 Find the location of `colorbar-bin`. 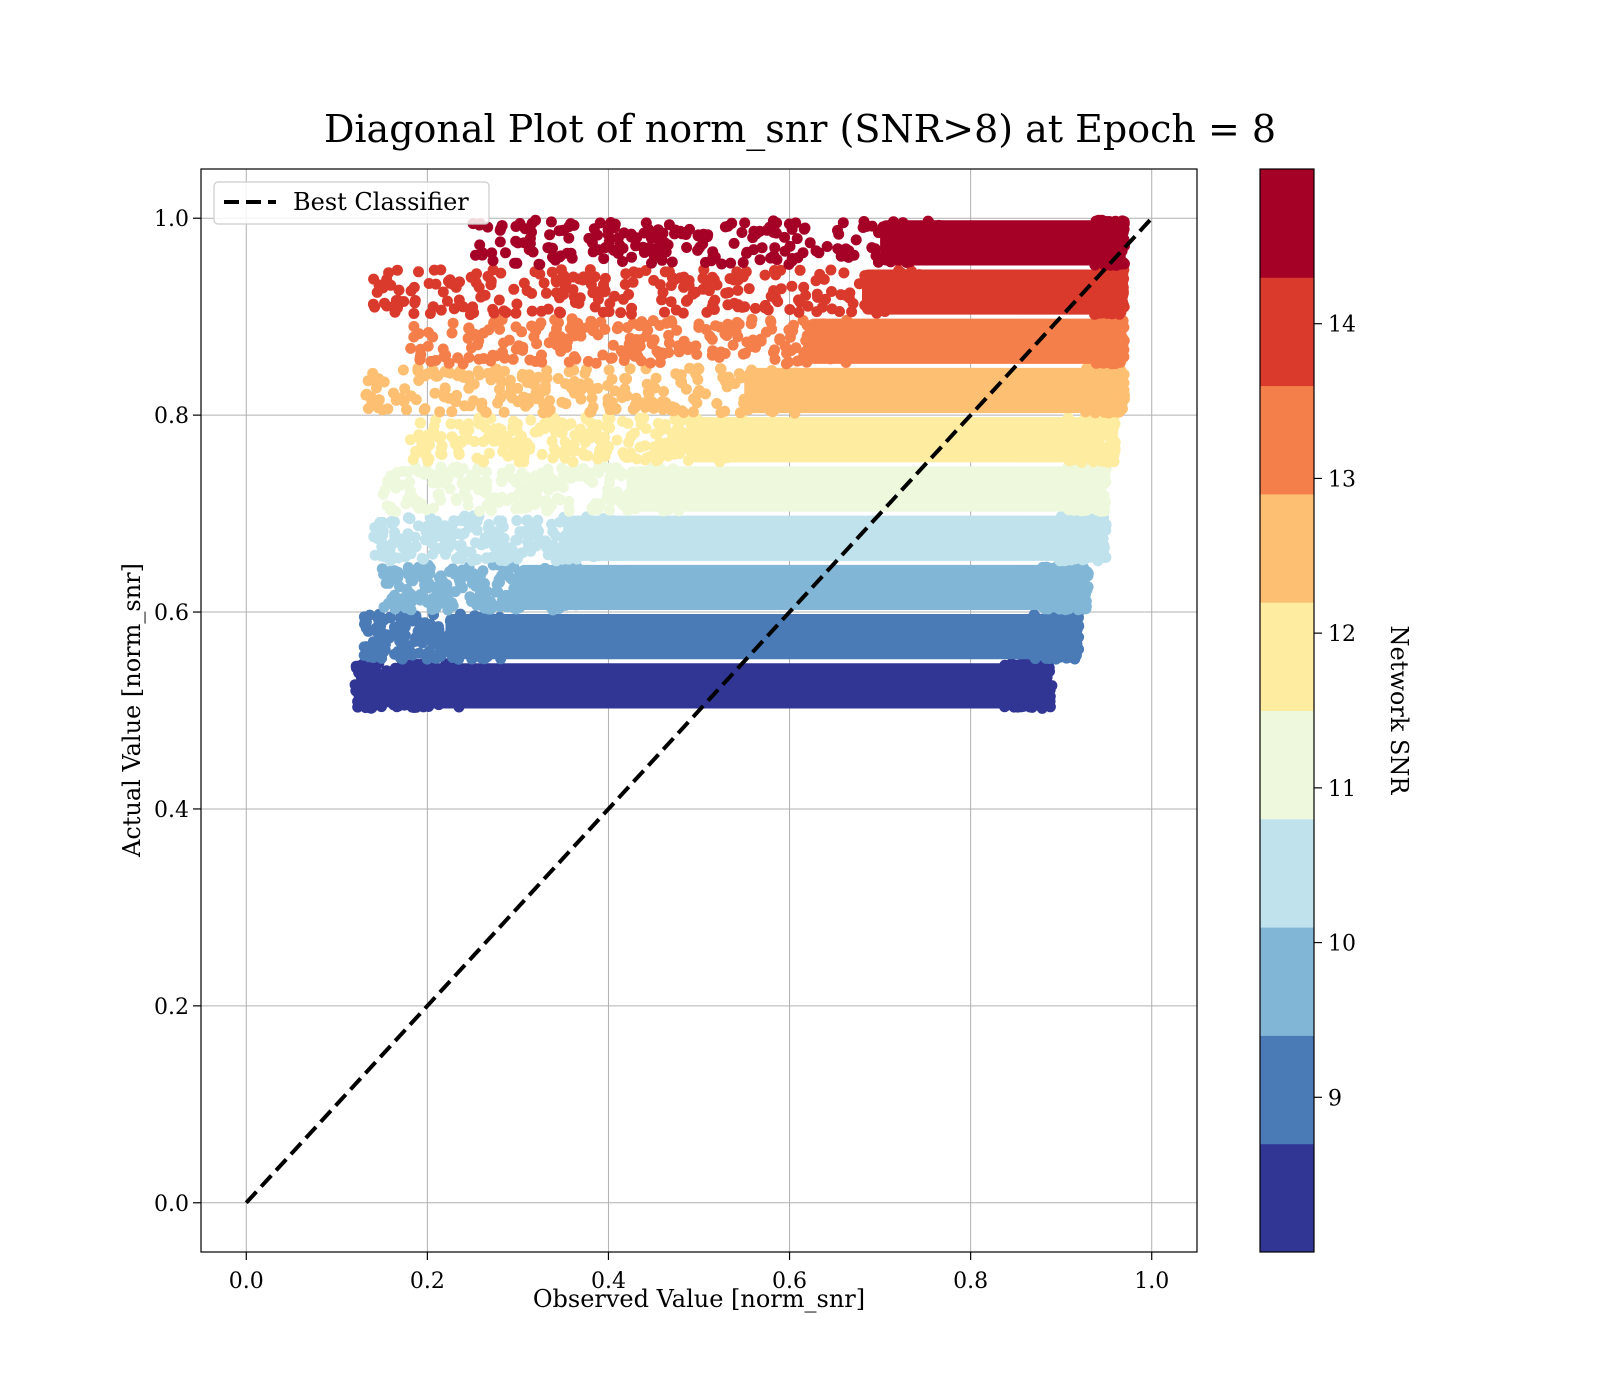

colorbar-bin is located at coordinates (1287, 981).